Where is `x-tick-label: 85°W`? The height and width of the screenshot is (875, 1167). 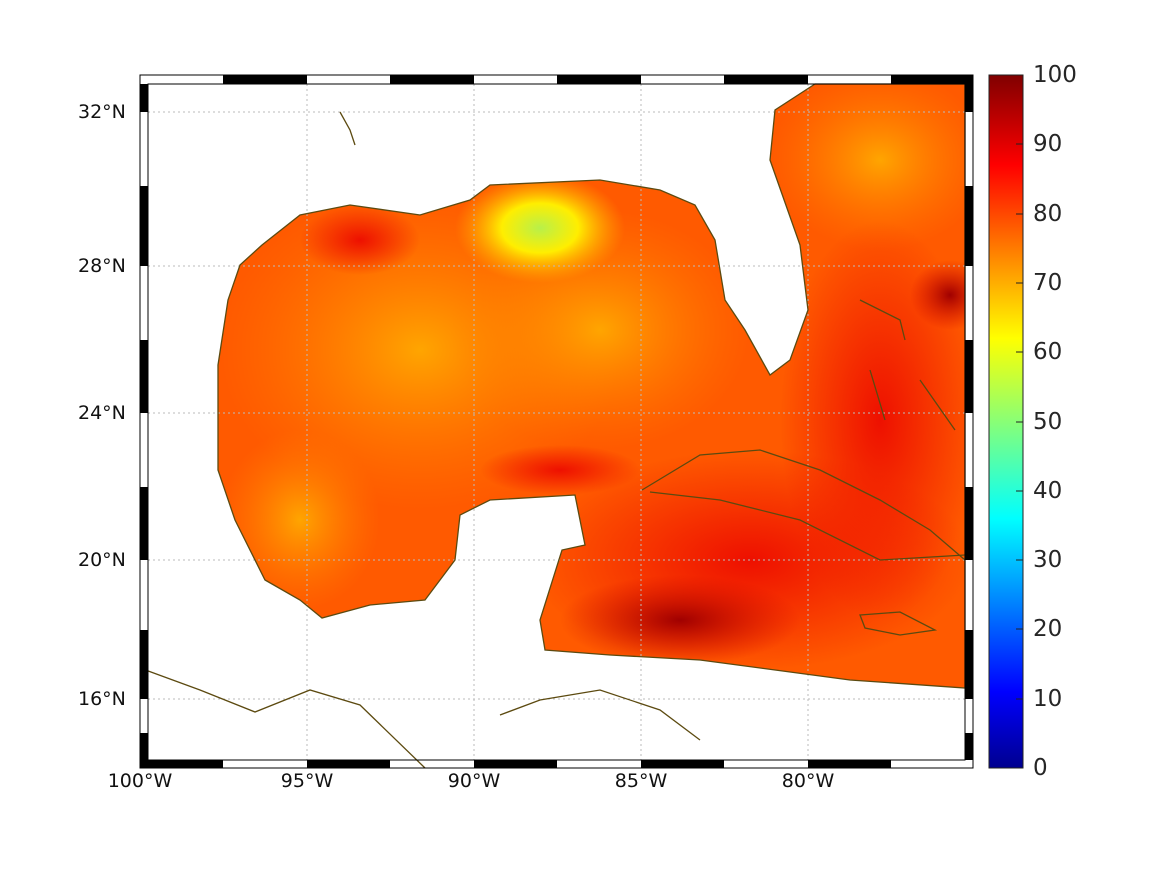
x-tick-label: 85°W is located at coordinates (641, 781).